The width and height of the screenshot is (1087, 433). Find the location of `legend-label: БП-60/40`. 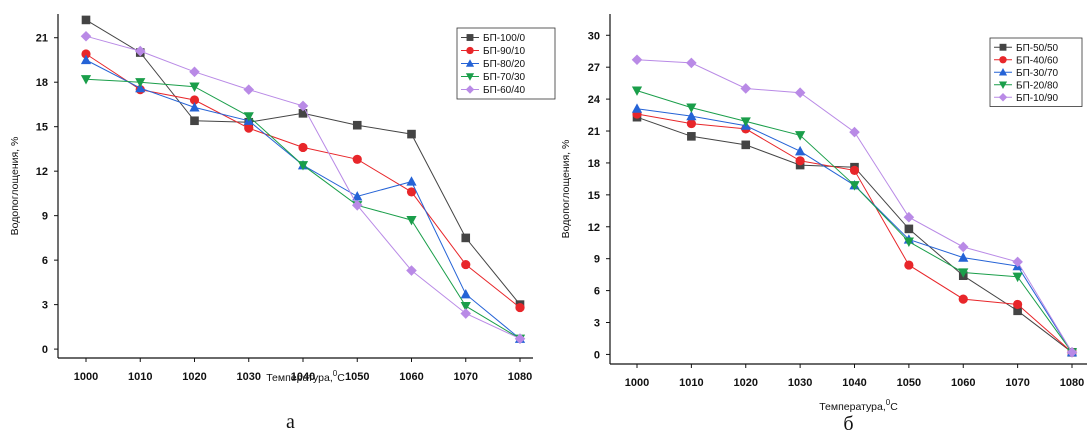

legend-label: БП-60/40 is located at coordinates (504, 90).